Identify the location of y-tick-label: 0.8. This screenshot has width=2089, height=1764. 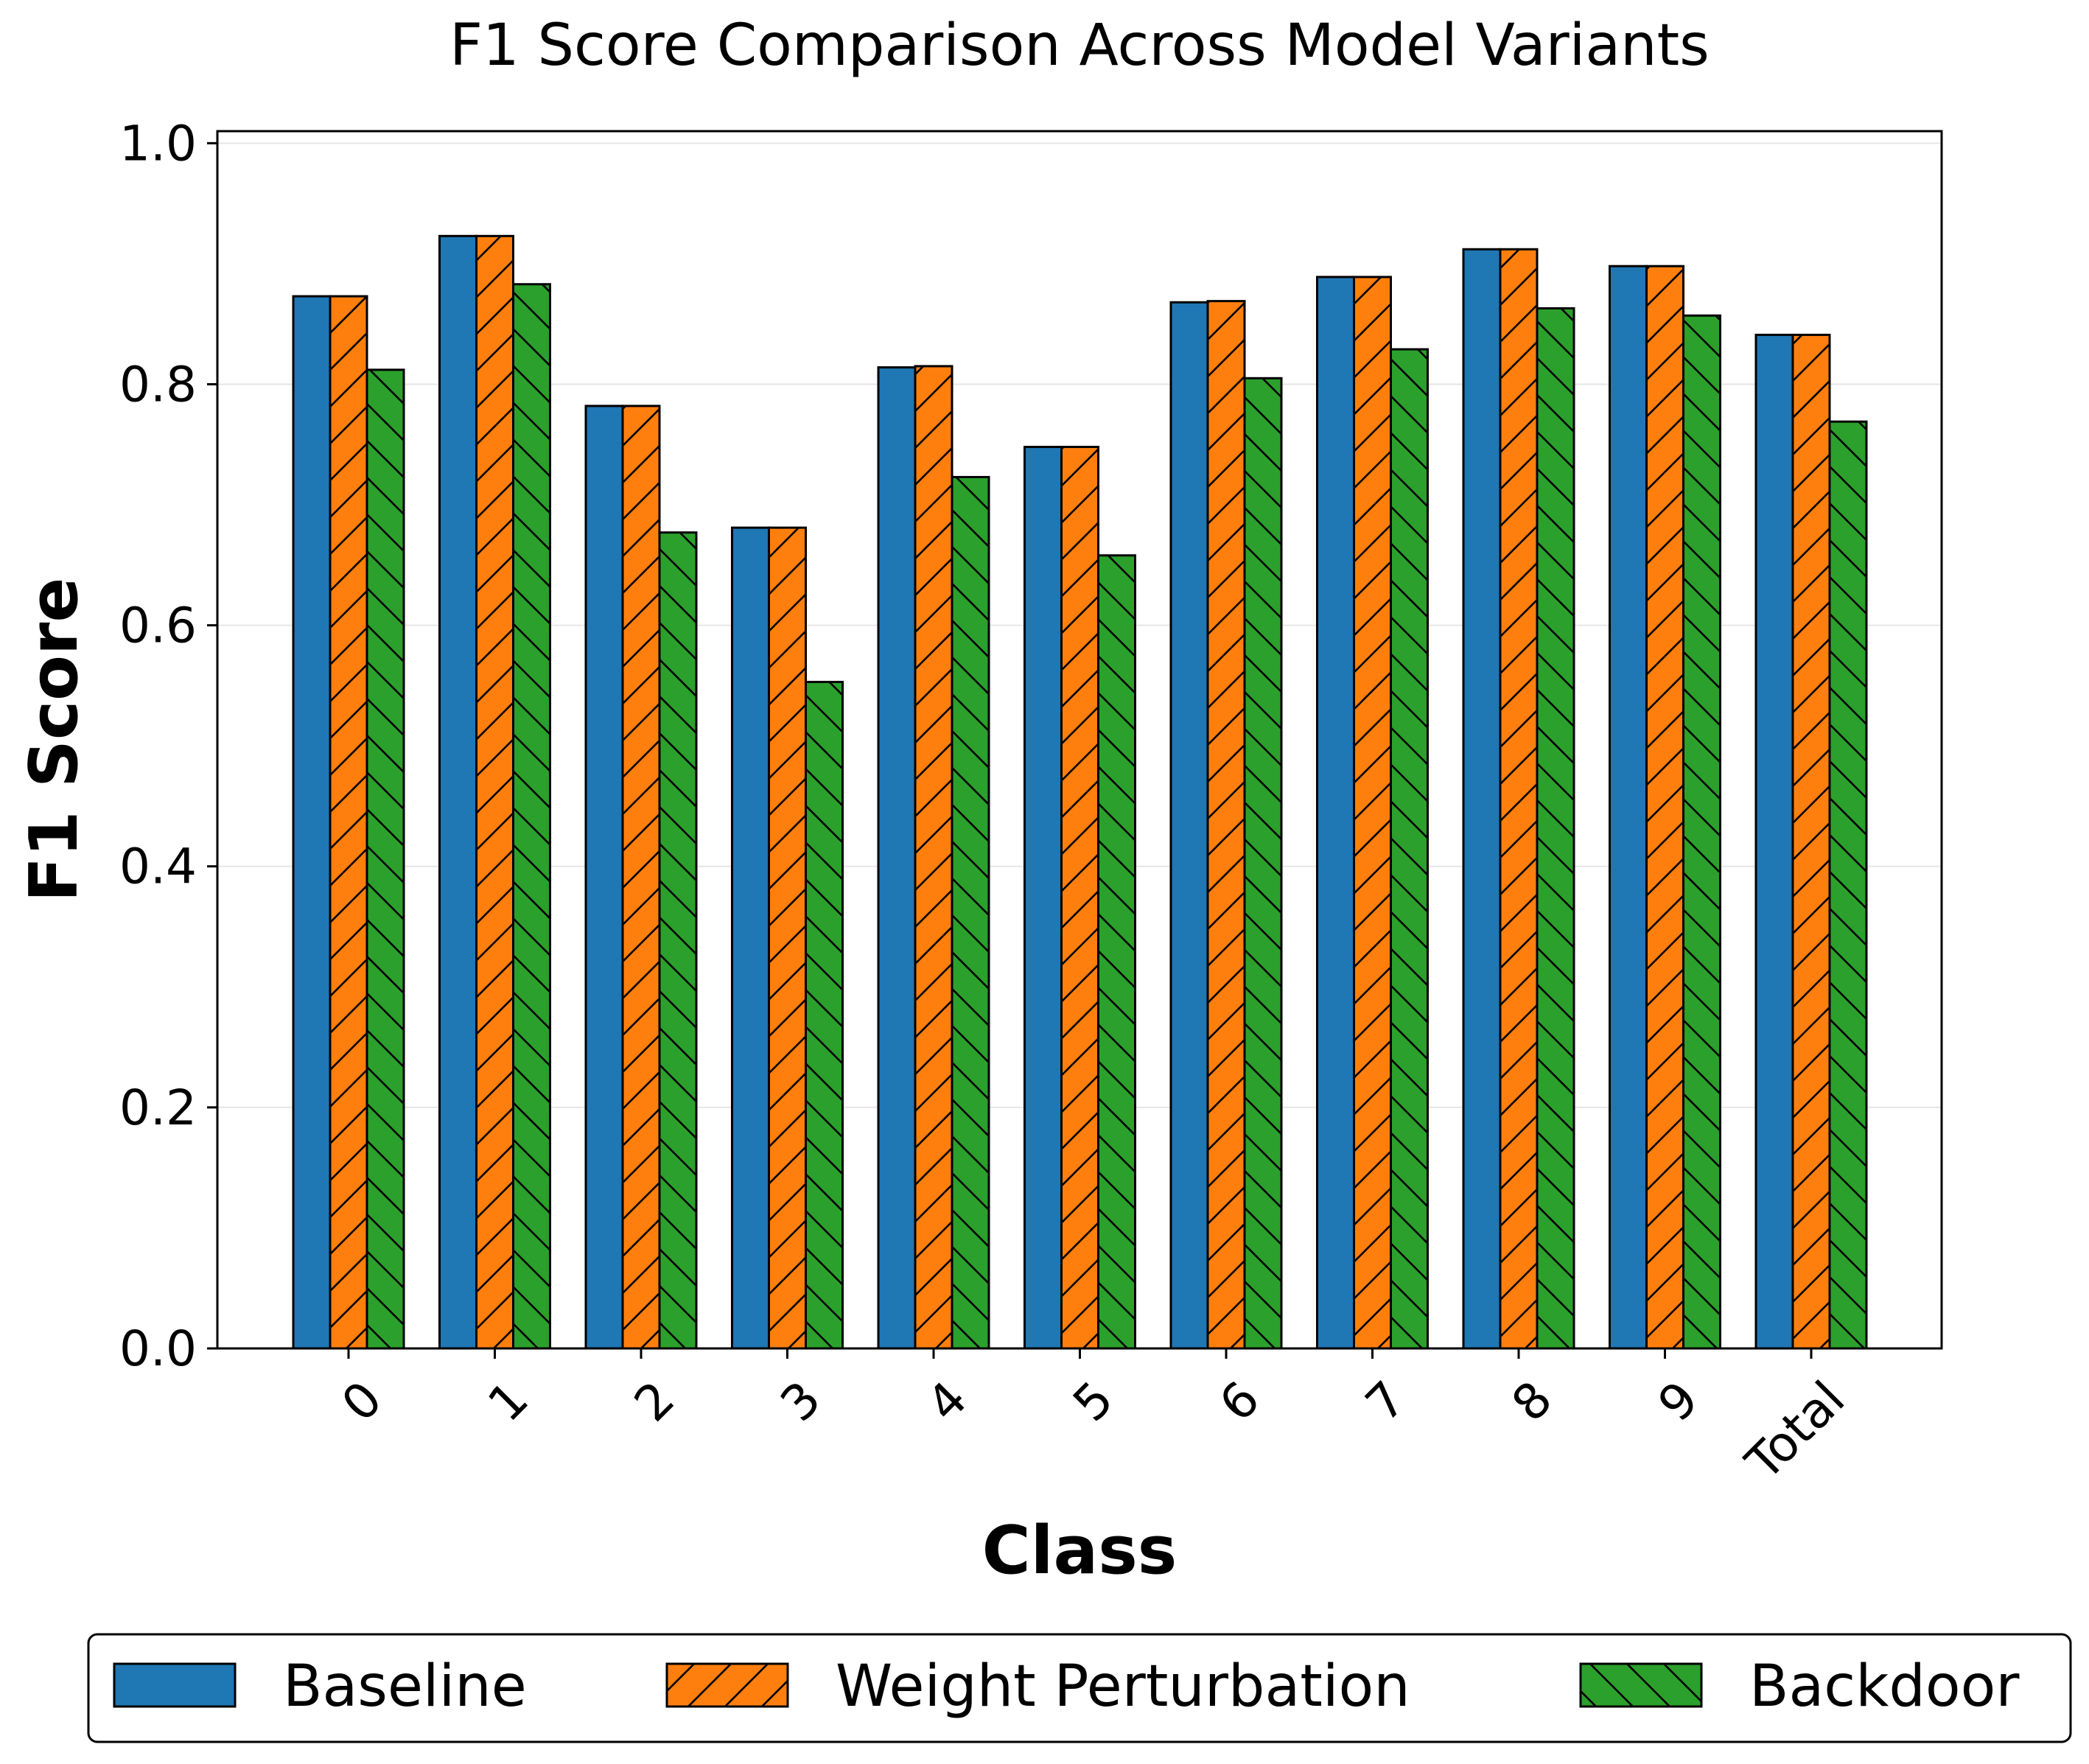
(158, 384).